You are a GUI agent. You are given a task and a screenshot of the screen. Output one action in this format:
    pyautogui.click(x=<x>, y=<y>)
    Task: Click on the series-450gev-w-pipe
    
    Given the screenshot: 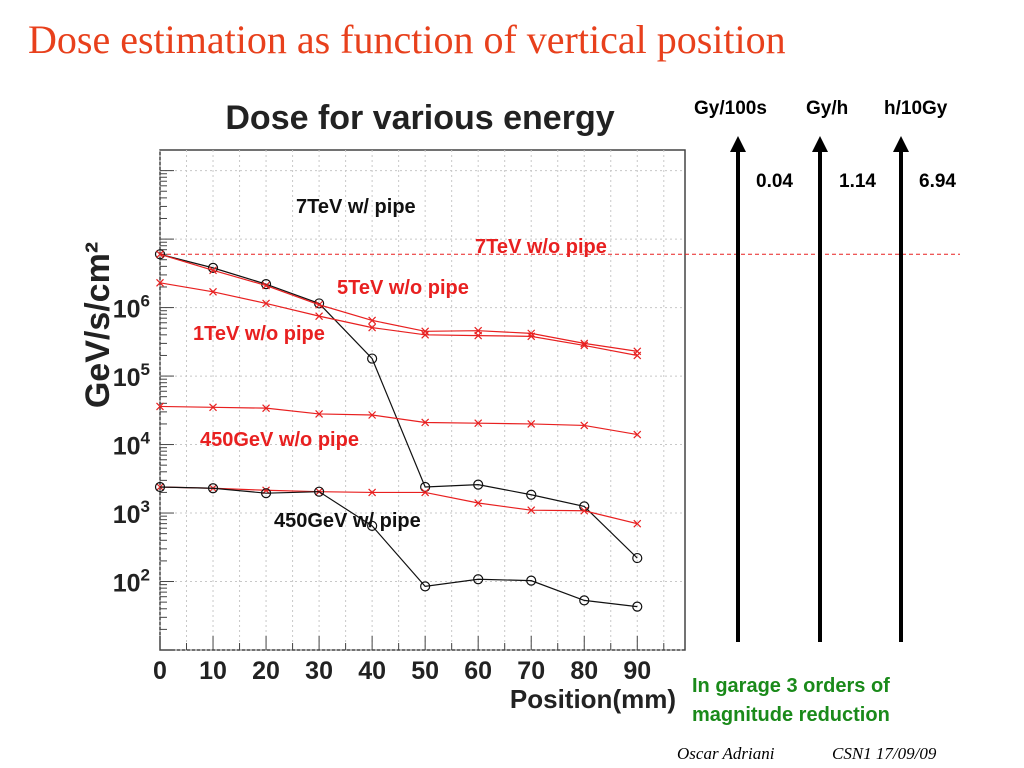 What is the action you would take?
    pyautogui.click(x=398, y=546)
    